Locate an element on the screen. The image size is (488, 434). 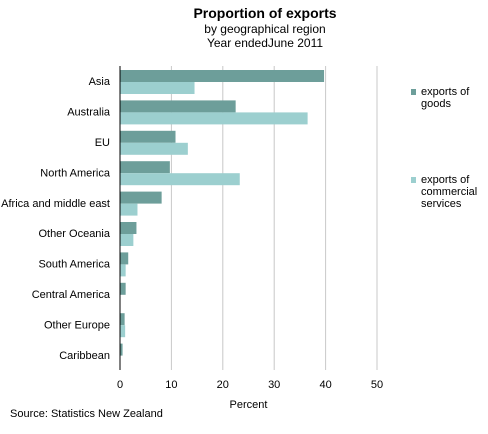
bar-services-asia is located at coordinates (157, 88).